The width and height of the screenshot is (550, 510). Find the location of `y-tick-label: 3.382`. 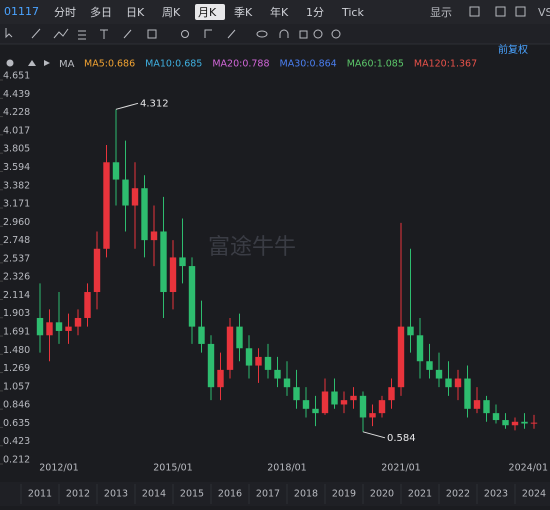

y-tick-label: 3.382 is located at coordinates (16, 185).